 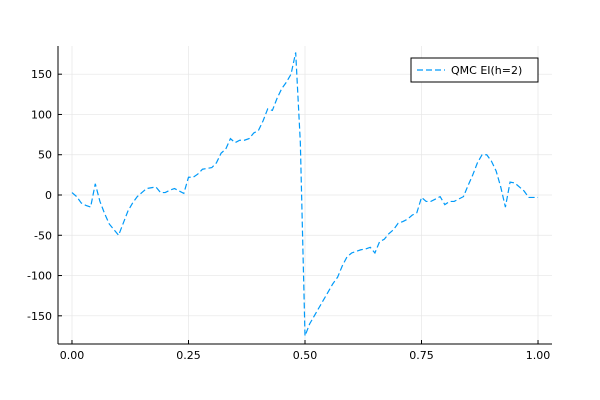 What do you see at coordinates (72, 355) in the screenshot?
I see `x-tick-label: 0.00` at bounding box center [72, 355].